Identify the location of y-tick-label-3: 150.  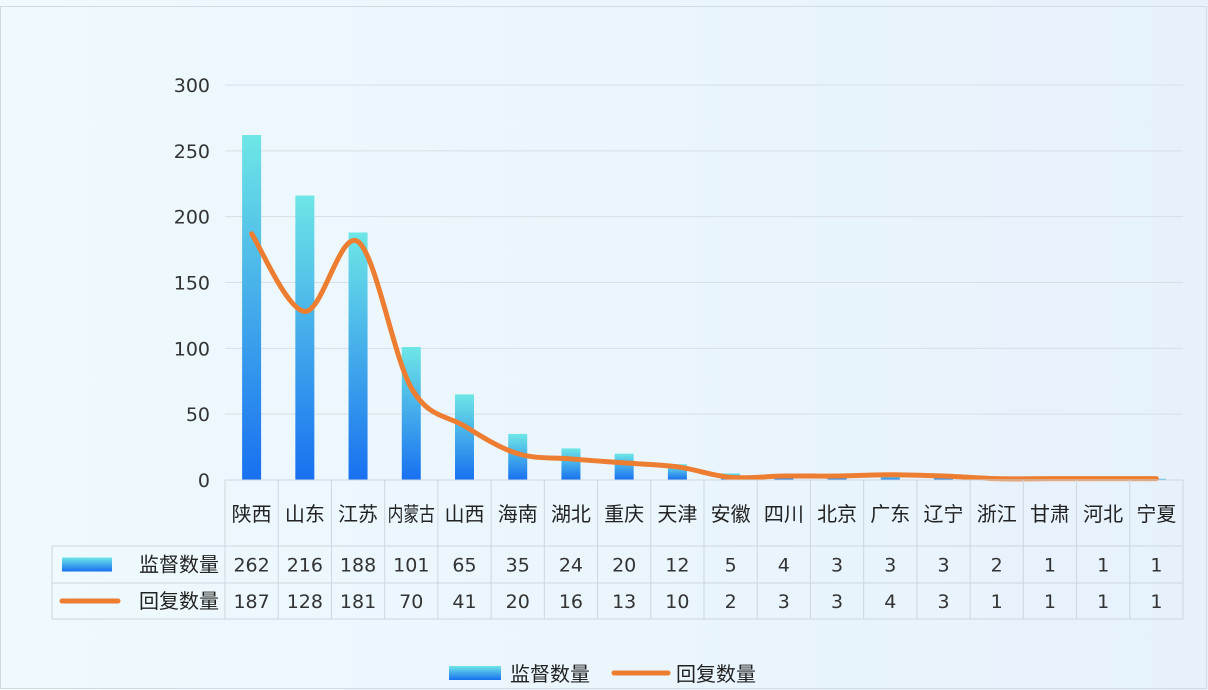
(192, 284).